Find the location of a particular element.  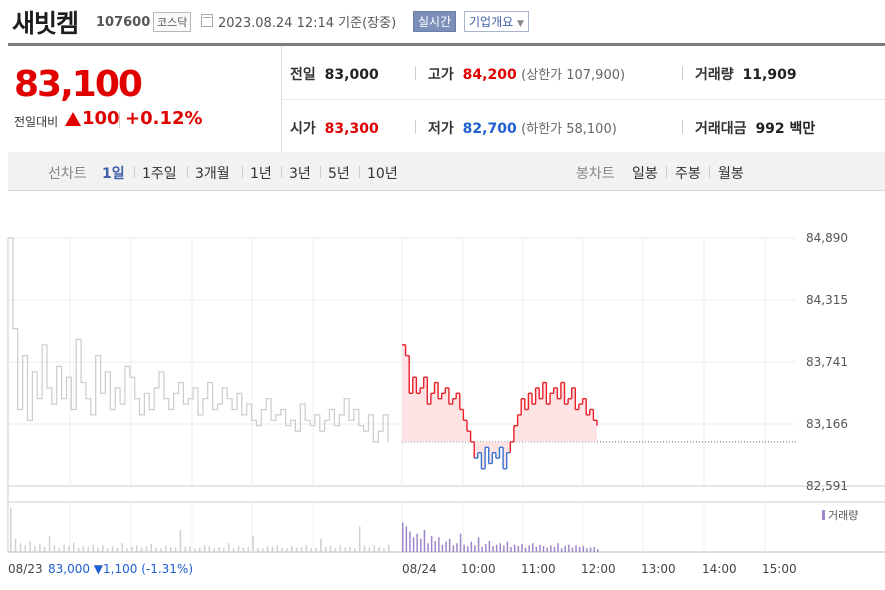

tab-10year: 10년 is located at coordinates (382, 174).